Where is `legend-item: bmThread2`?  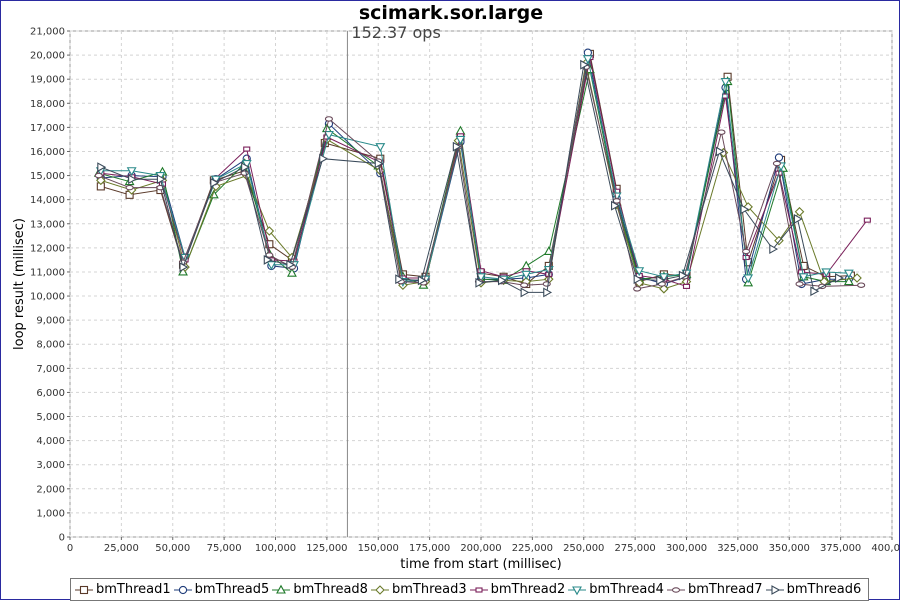 legend-item: bmThread2 is located at coordinates (517, 589).